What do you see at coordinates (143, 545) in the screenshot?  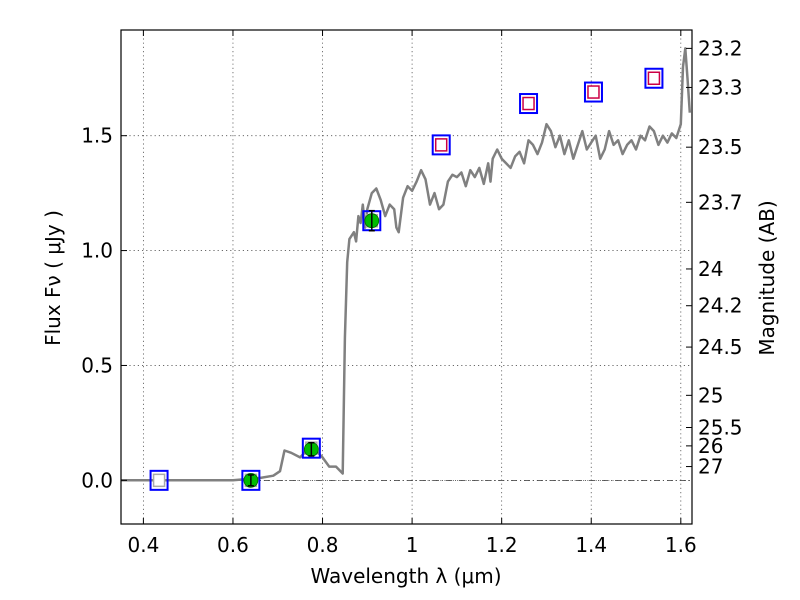 I see `x-tick-label: 0.4` at bounding box center [143, 545].